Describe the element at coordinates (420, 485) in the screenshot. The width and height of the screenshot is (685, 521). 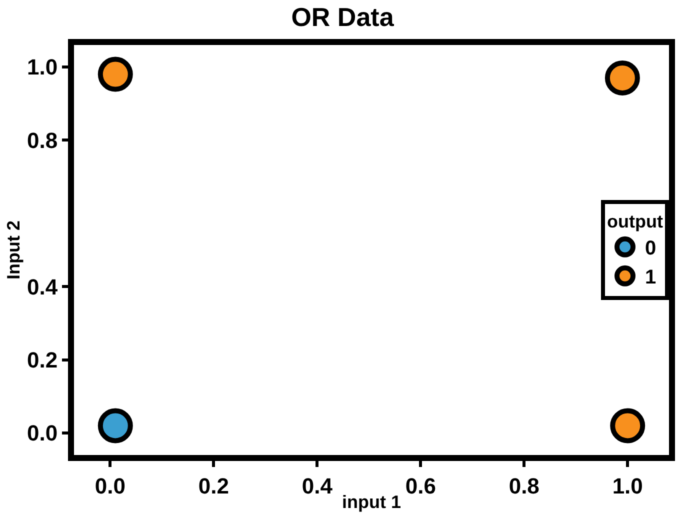
I see `x-tick-label: 0.6` at that location.